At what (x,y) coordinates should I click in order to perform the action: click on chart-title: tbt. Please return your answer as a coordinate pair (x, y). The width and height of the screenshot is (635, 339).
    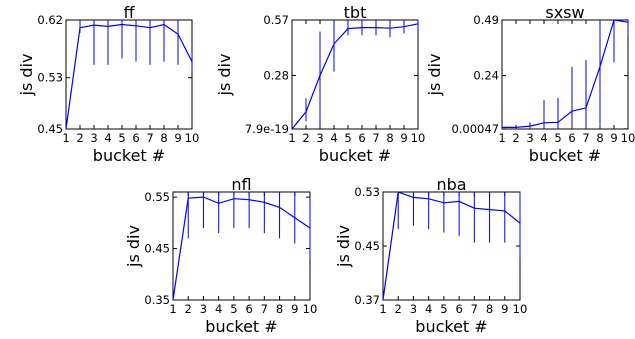
    Looking at the image, I should click on (355, 12).